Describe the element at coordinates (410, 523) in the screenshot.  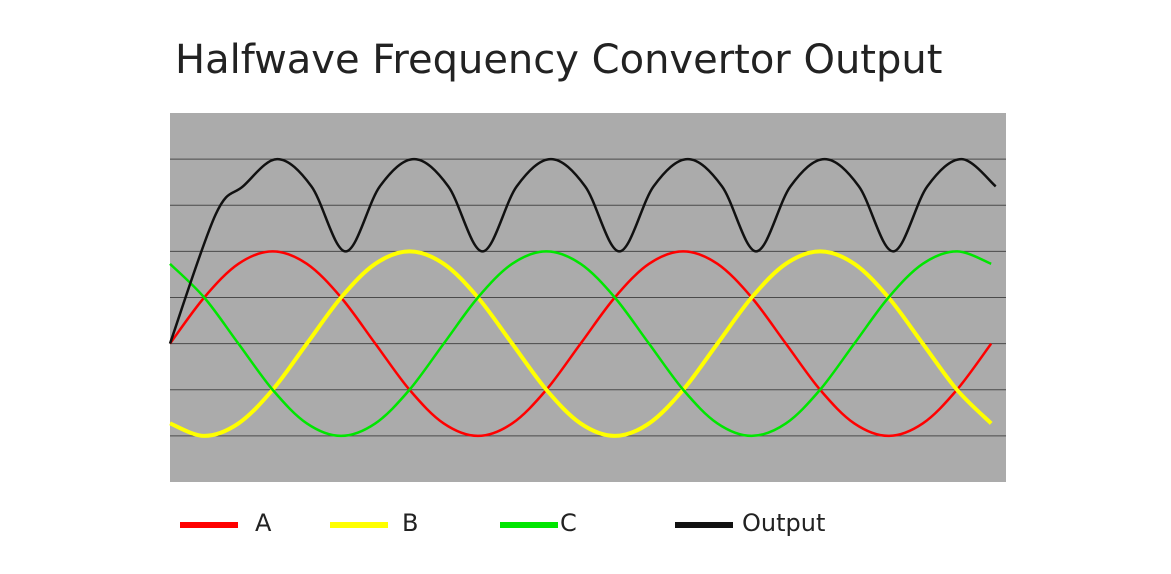
I see `legend-label: B` at that location.